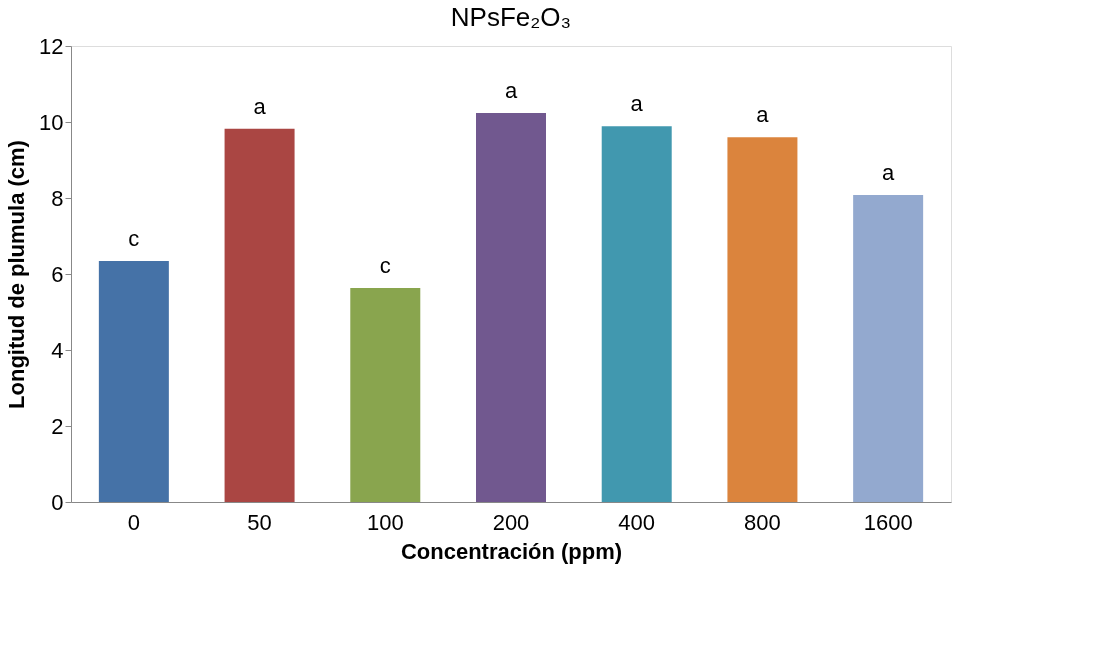 Image resolution: width=1117 pixels, height=665 pixels. I want to click on x-tick-label: 50, so click(259, 522).